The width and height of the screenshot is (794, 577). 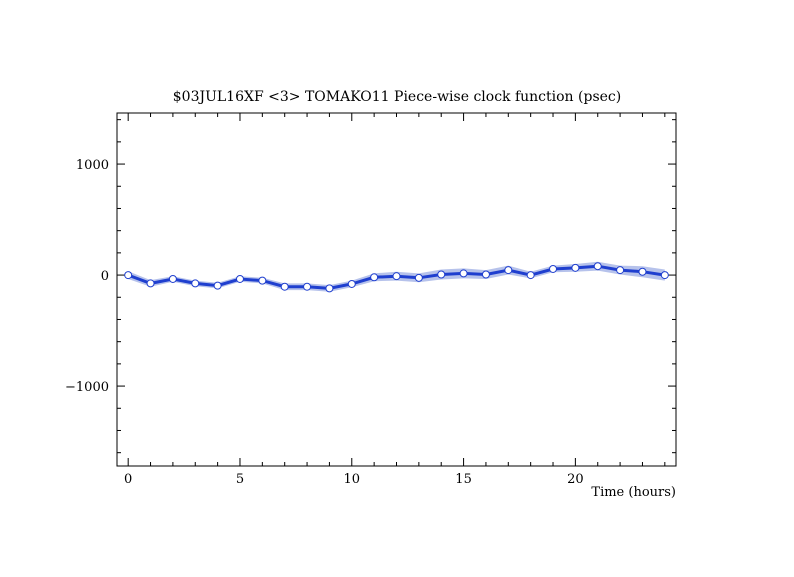 I want to click on y-tick-label: 0, so click(x=105, y=276).